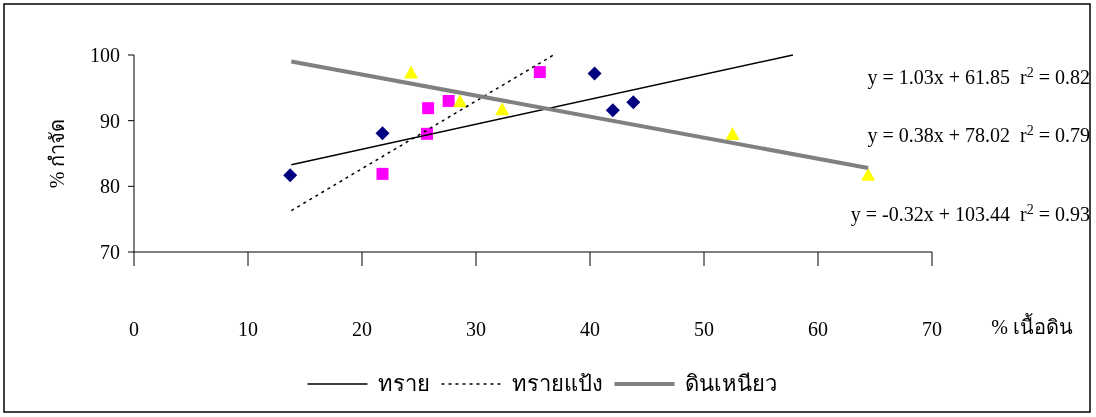 The width and height of the screenshot is (1096, 417). I want to click on x-tick-label: 40, so click(590, 329).